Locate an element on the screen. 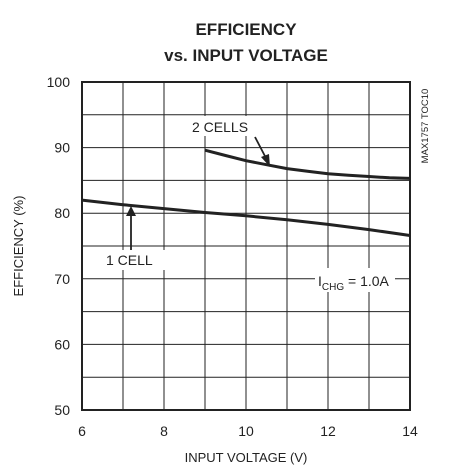 Image resolution: width=461 pixels, height=469 pixels. part-code: MAX1757 TOC10 is located at coordinates (425, 126).